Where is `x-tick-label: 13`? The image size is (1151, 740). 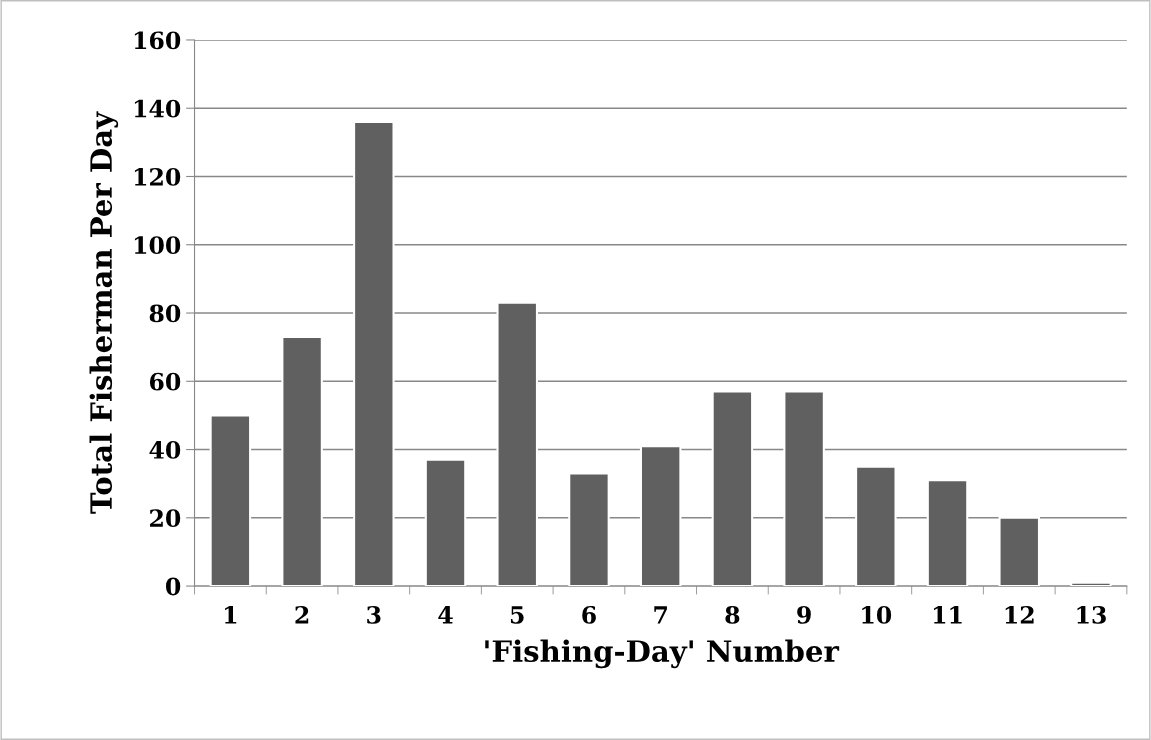 x-tick-label: 13 is located at coordinates (1091, 614).